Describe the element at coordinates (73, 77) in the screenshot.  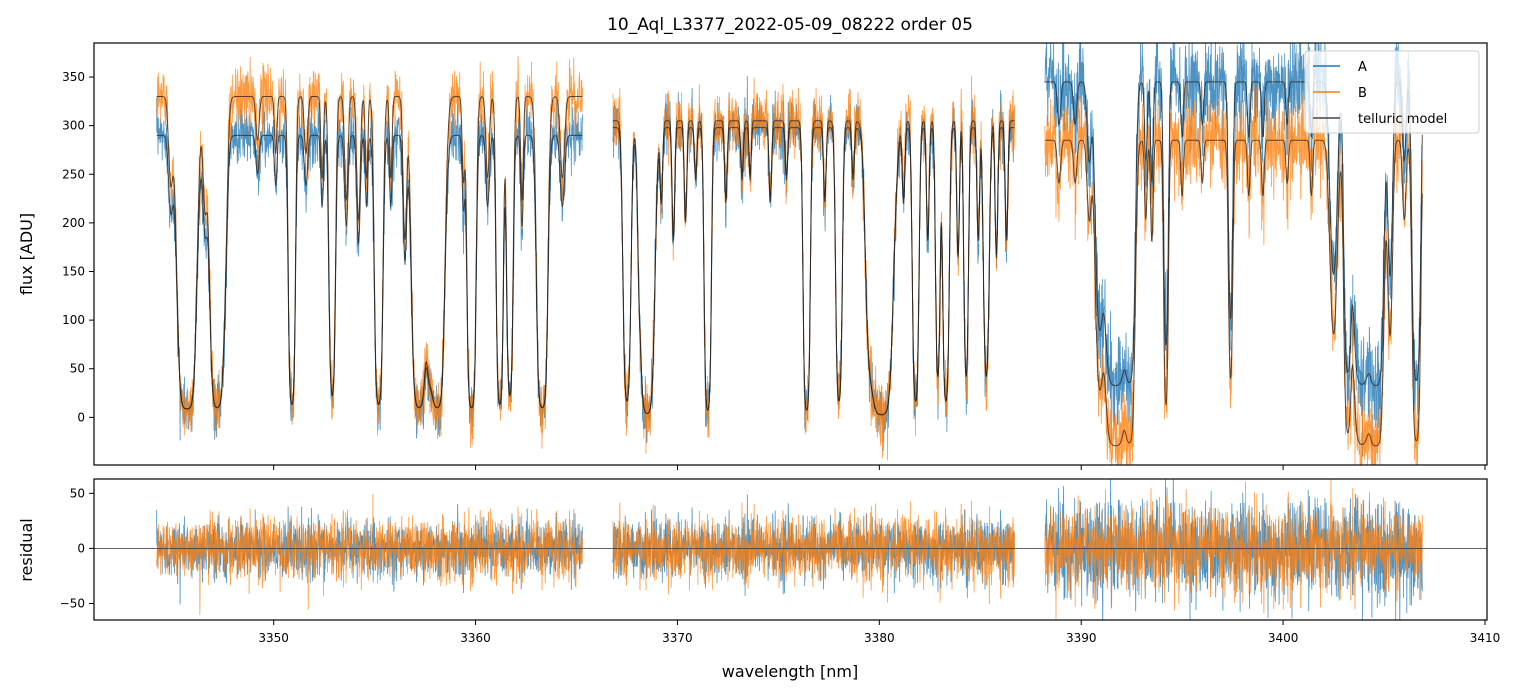
I see `flux-y-tick-label: 350` at that location.